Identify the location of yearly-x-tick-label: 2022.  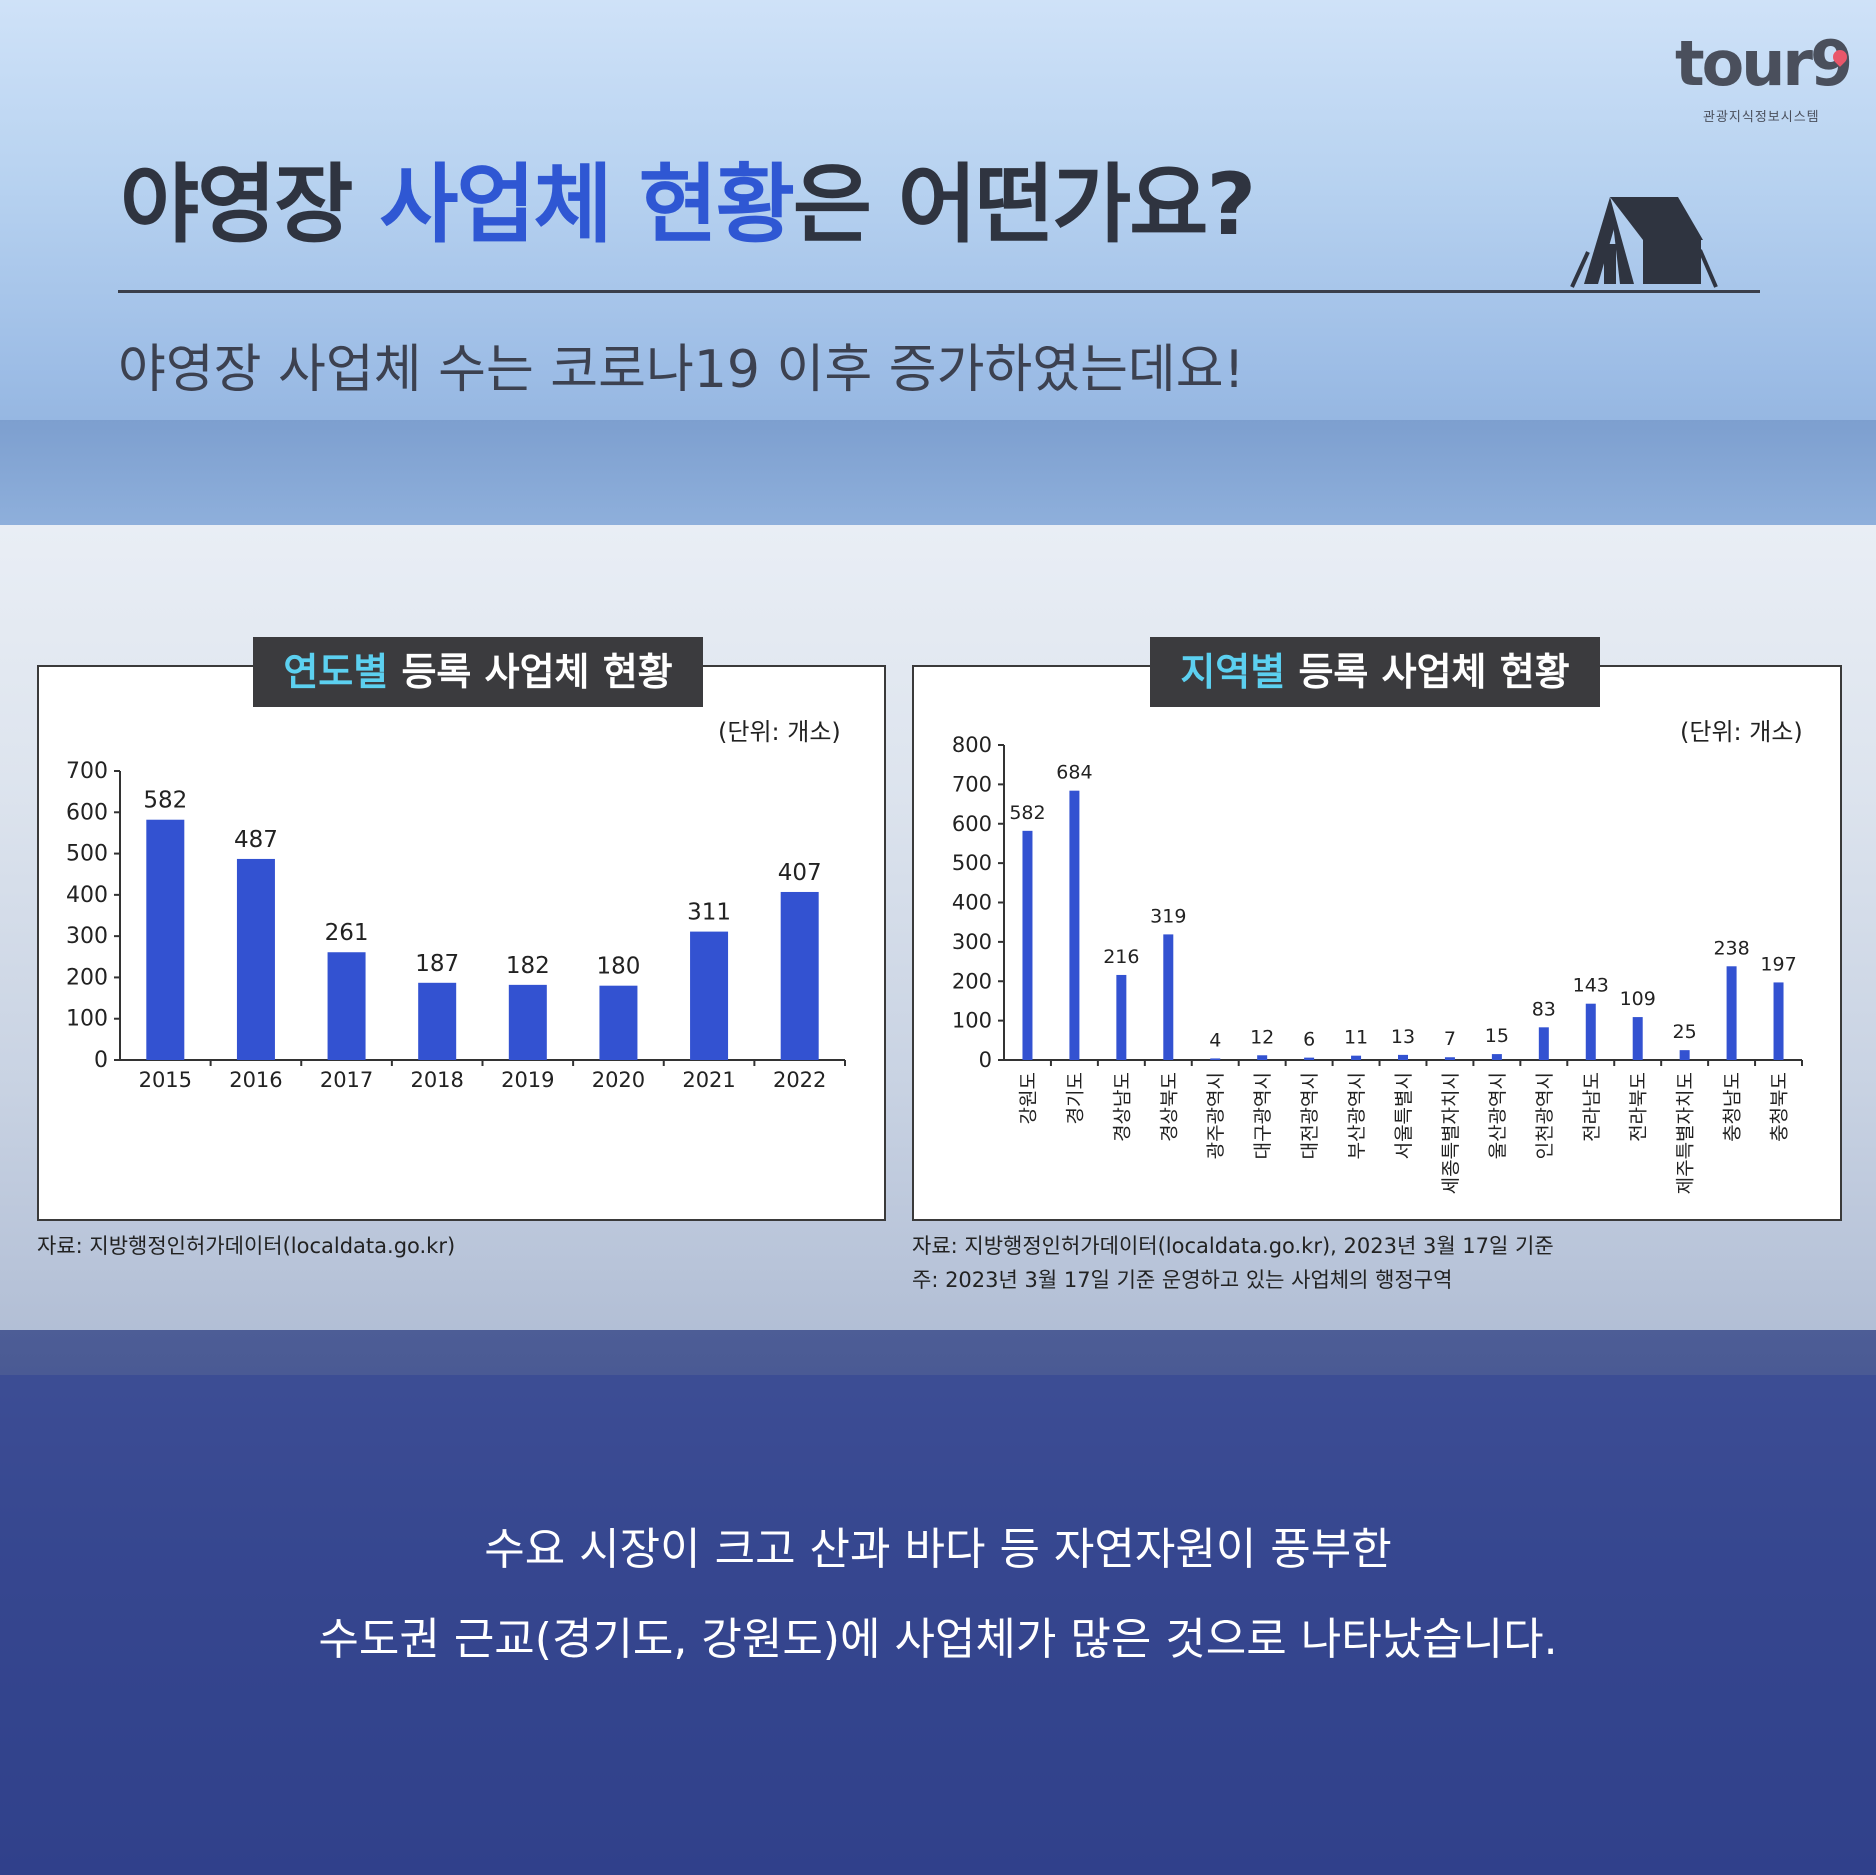
(799, 1080).